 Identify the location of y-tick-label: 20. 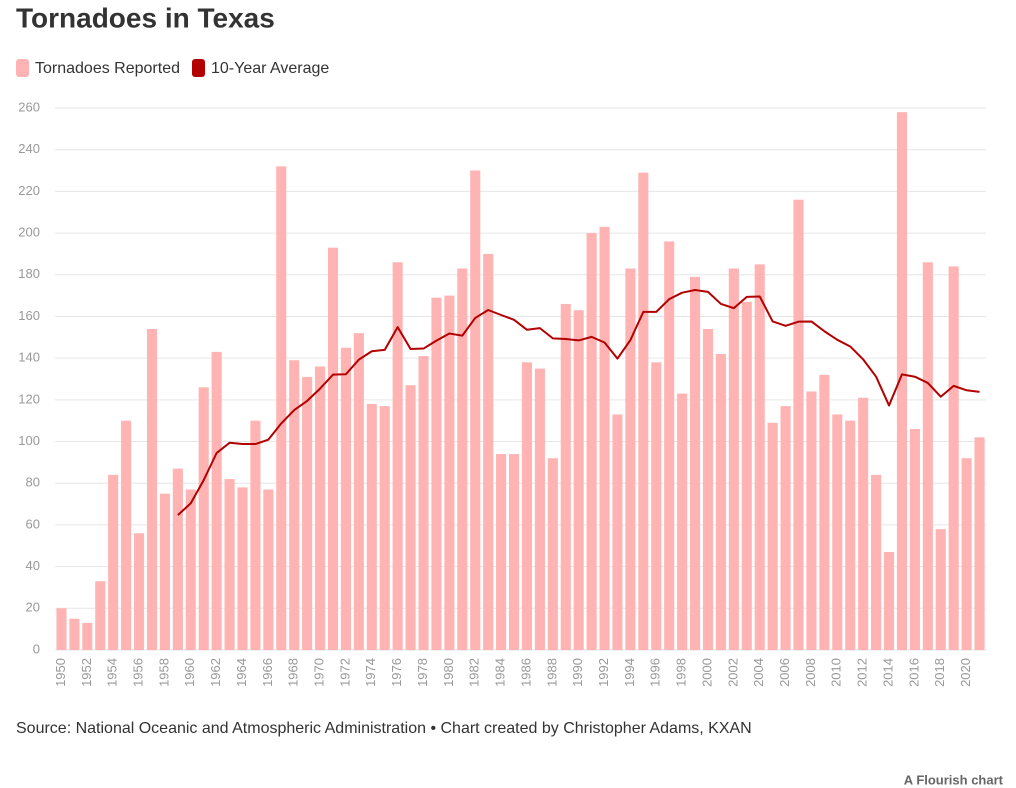
(33, 607).